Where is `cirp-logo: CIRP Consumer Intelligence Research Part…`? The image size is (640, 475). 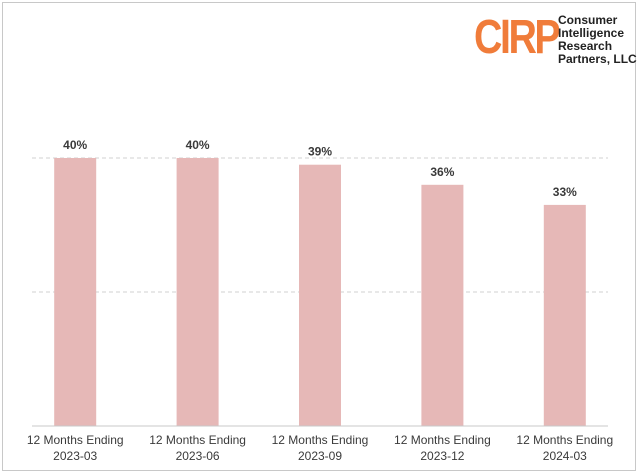 cirp-logo: CIRP Consumer Intelligence Research Part… is located at coordinates (555, 39).